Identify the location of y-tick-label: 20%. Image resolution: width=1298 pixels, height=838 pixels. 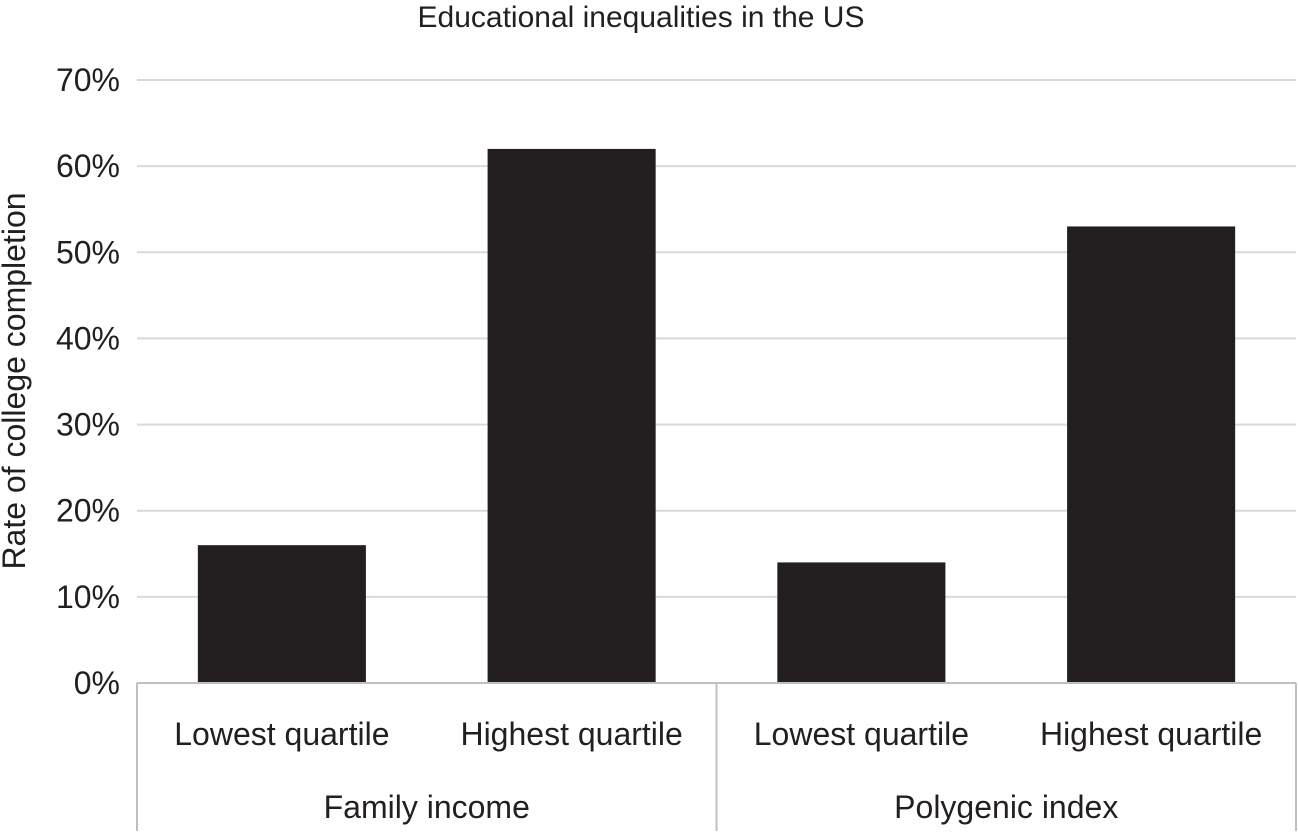
(88, 511).